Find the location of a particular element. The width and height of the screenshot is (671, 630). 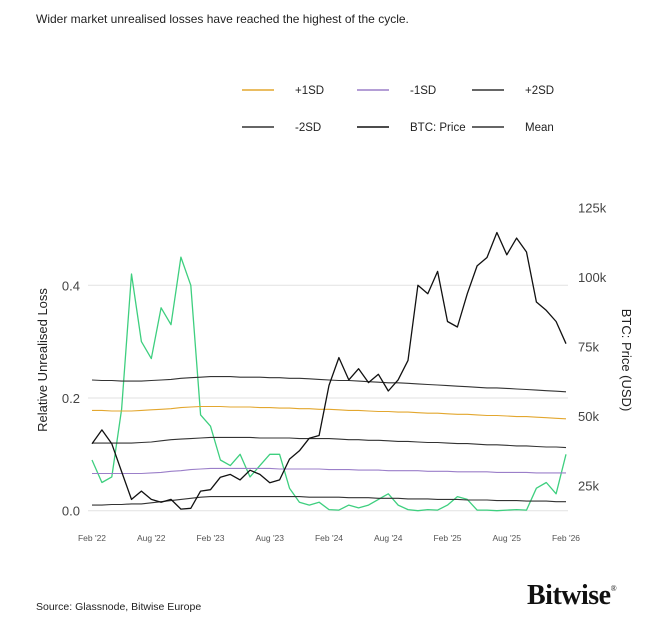

logo-text: Bitwise is located at coordinates (569, 595).